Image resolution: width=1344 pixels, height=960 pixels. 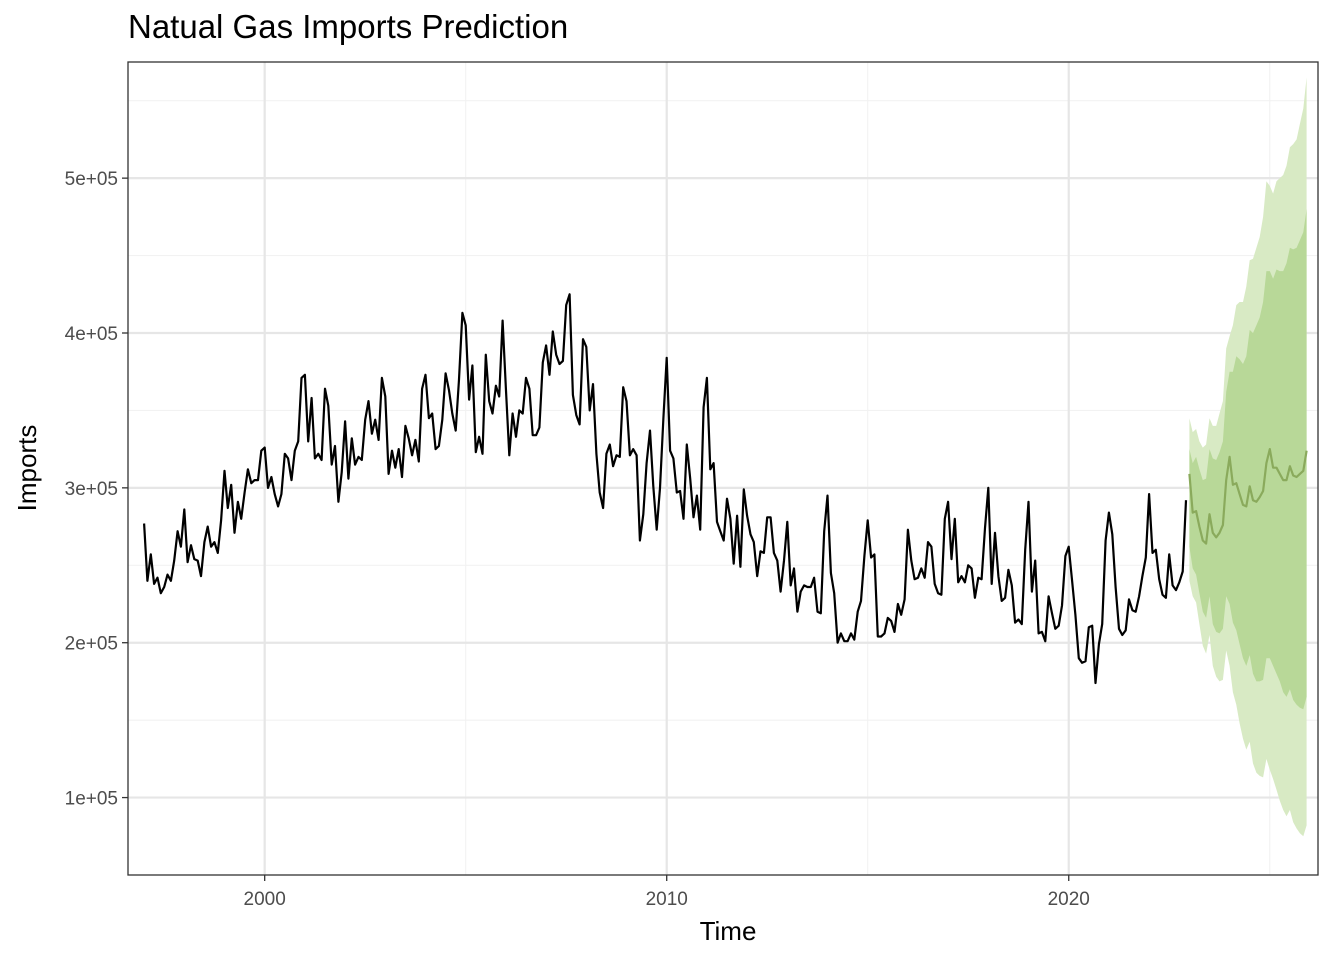 What do you see at coordinates (27, 468) in the screenshot?
I see `y-axis-title: Imports` at bounding box center [27, 468].